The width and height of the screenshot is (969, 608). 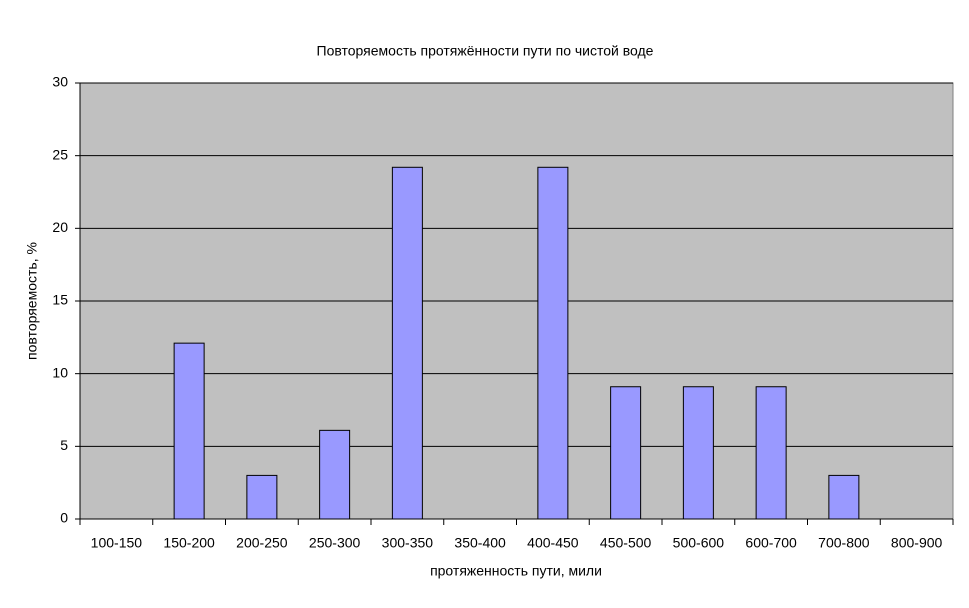 I want to click on x-tick-label: 350-400, so click(x=480, y=543).